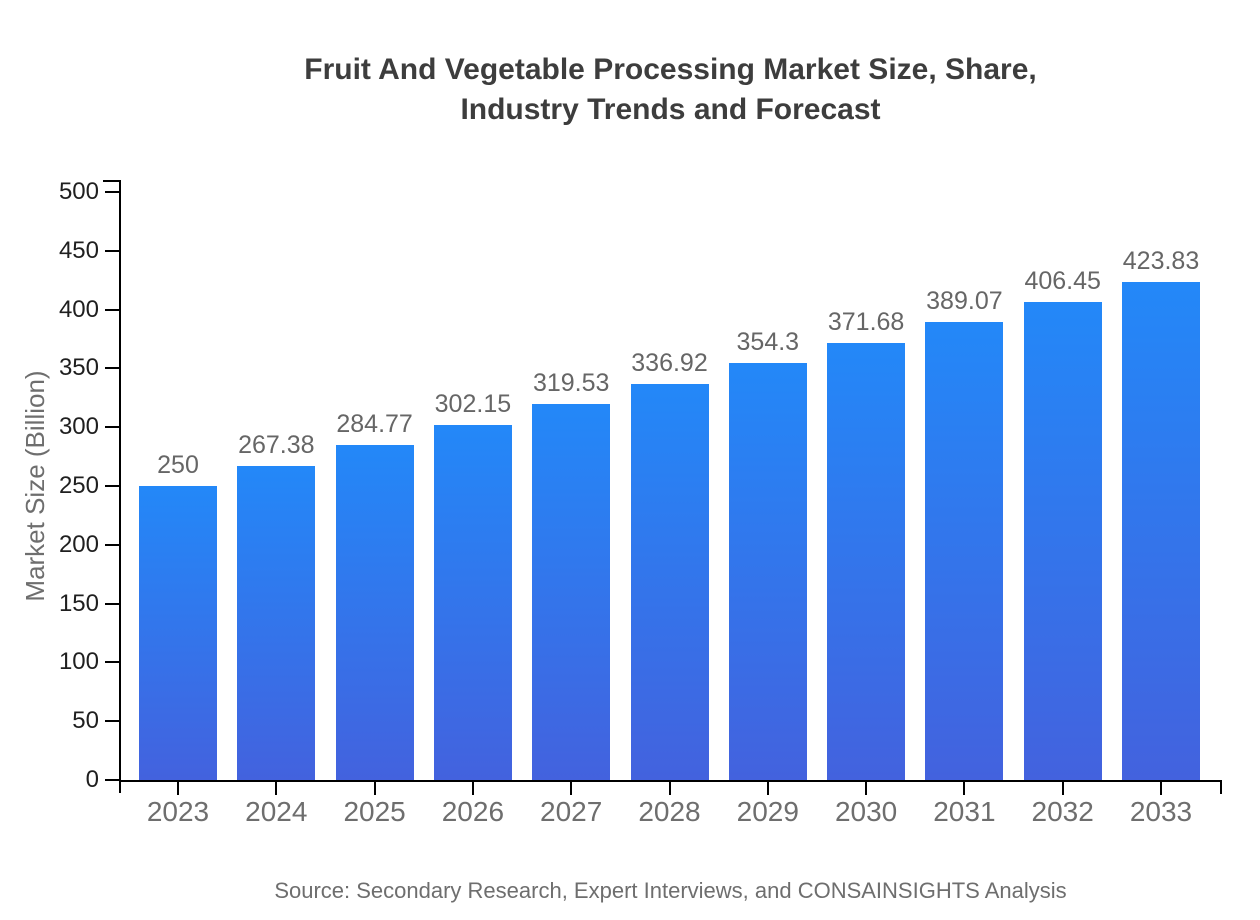 This screenshot has width=1260, height=920. Describe the element at coordinates (276, 811) in the screenshot. I see `x-tick-label: 2024` at that location.